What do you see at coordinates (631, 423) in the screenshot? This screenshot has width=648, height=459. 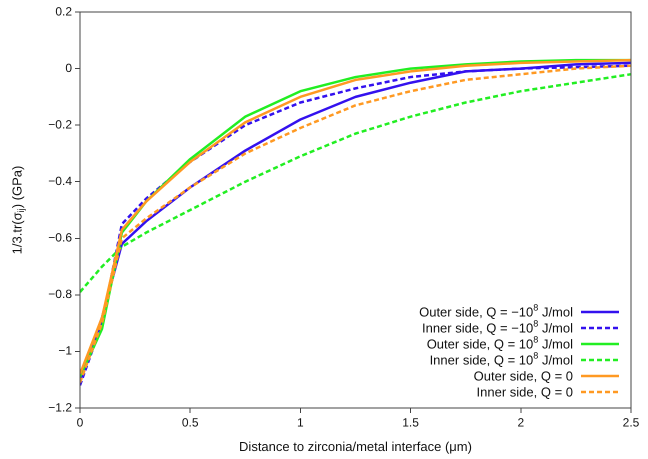 I see `x-tick-label: 2.5` at bounding box center [631, 423].